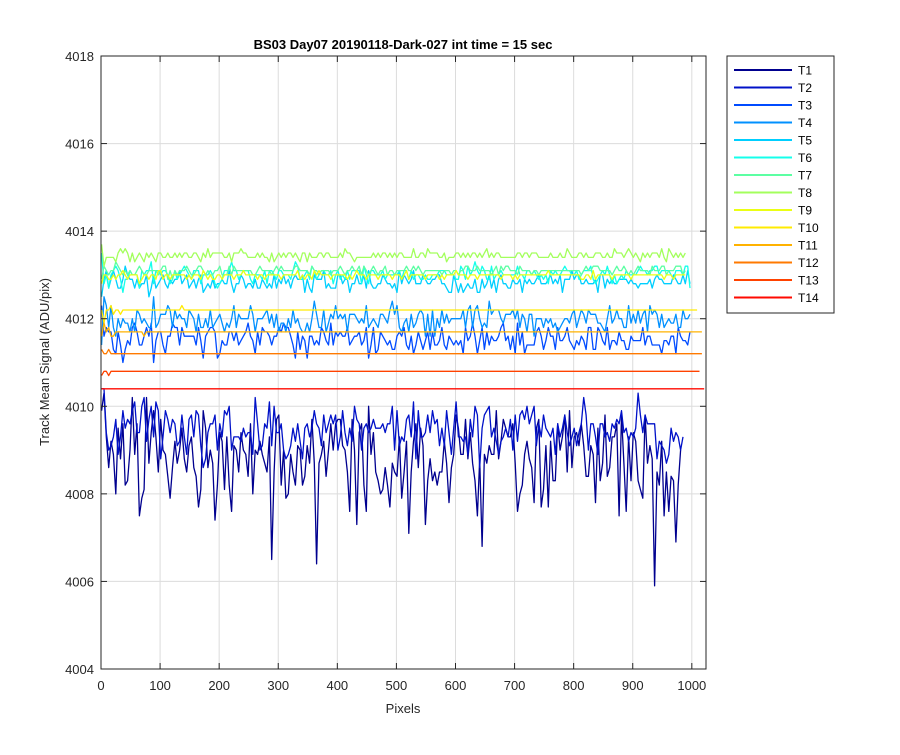 The width and height of the screenshot is (900, 755). I want to click on legend-label: T14, so click(808, 298).